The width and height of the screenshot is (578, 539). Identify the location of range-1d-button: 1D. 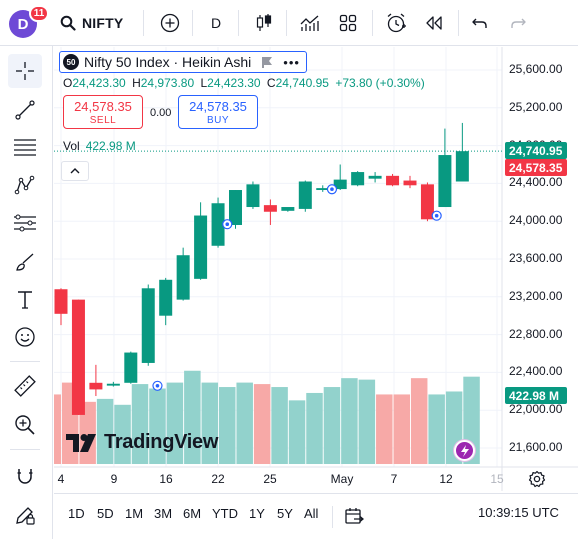
(76, 513).